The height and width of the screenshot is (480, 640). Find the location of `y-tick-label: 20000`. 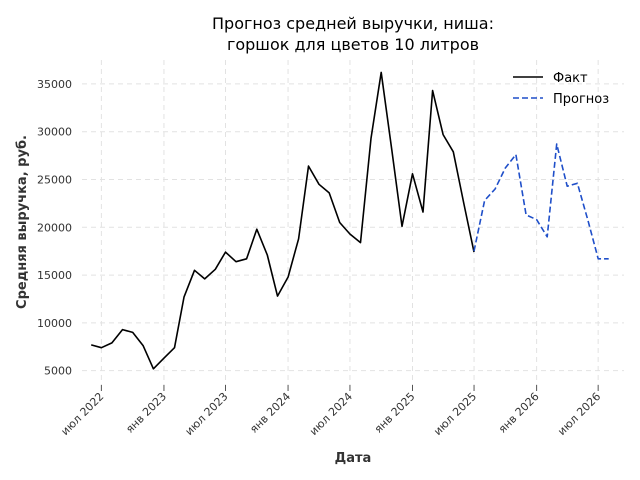

y-tick-label: 20000 is located at coordinates (54, 227).